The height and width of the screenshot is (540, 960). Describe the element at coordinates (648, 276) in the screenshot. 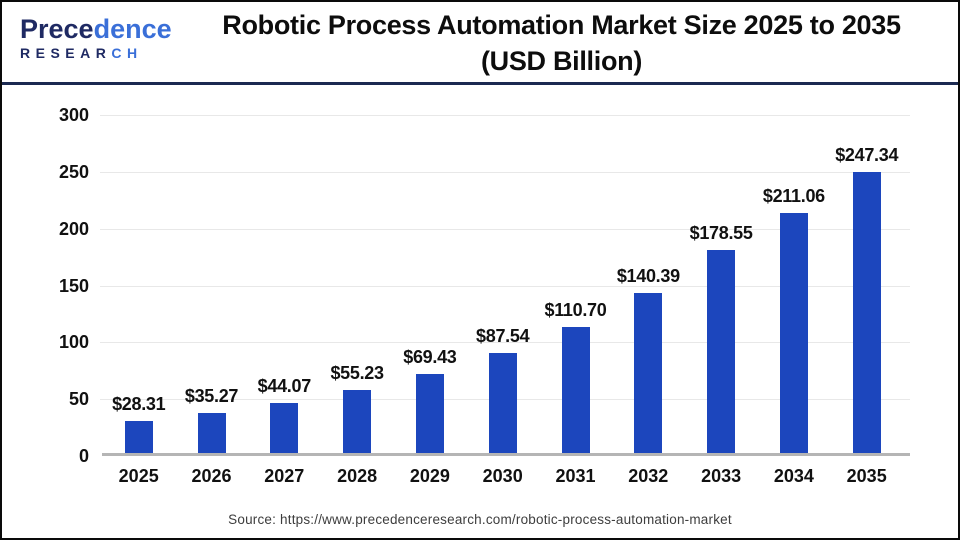

I see `bar-value-label: $140.39` at that location.